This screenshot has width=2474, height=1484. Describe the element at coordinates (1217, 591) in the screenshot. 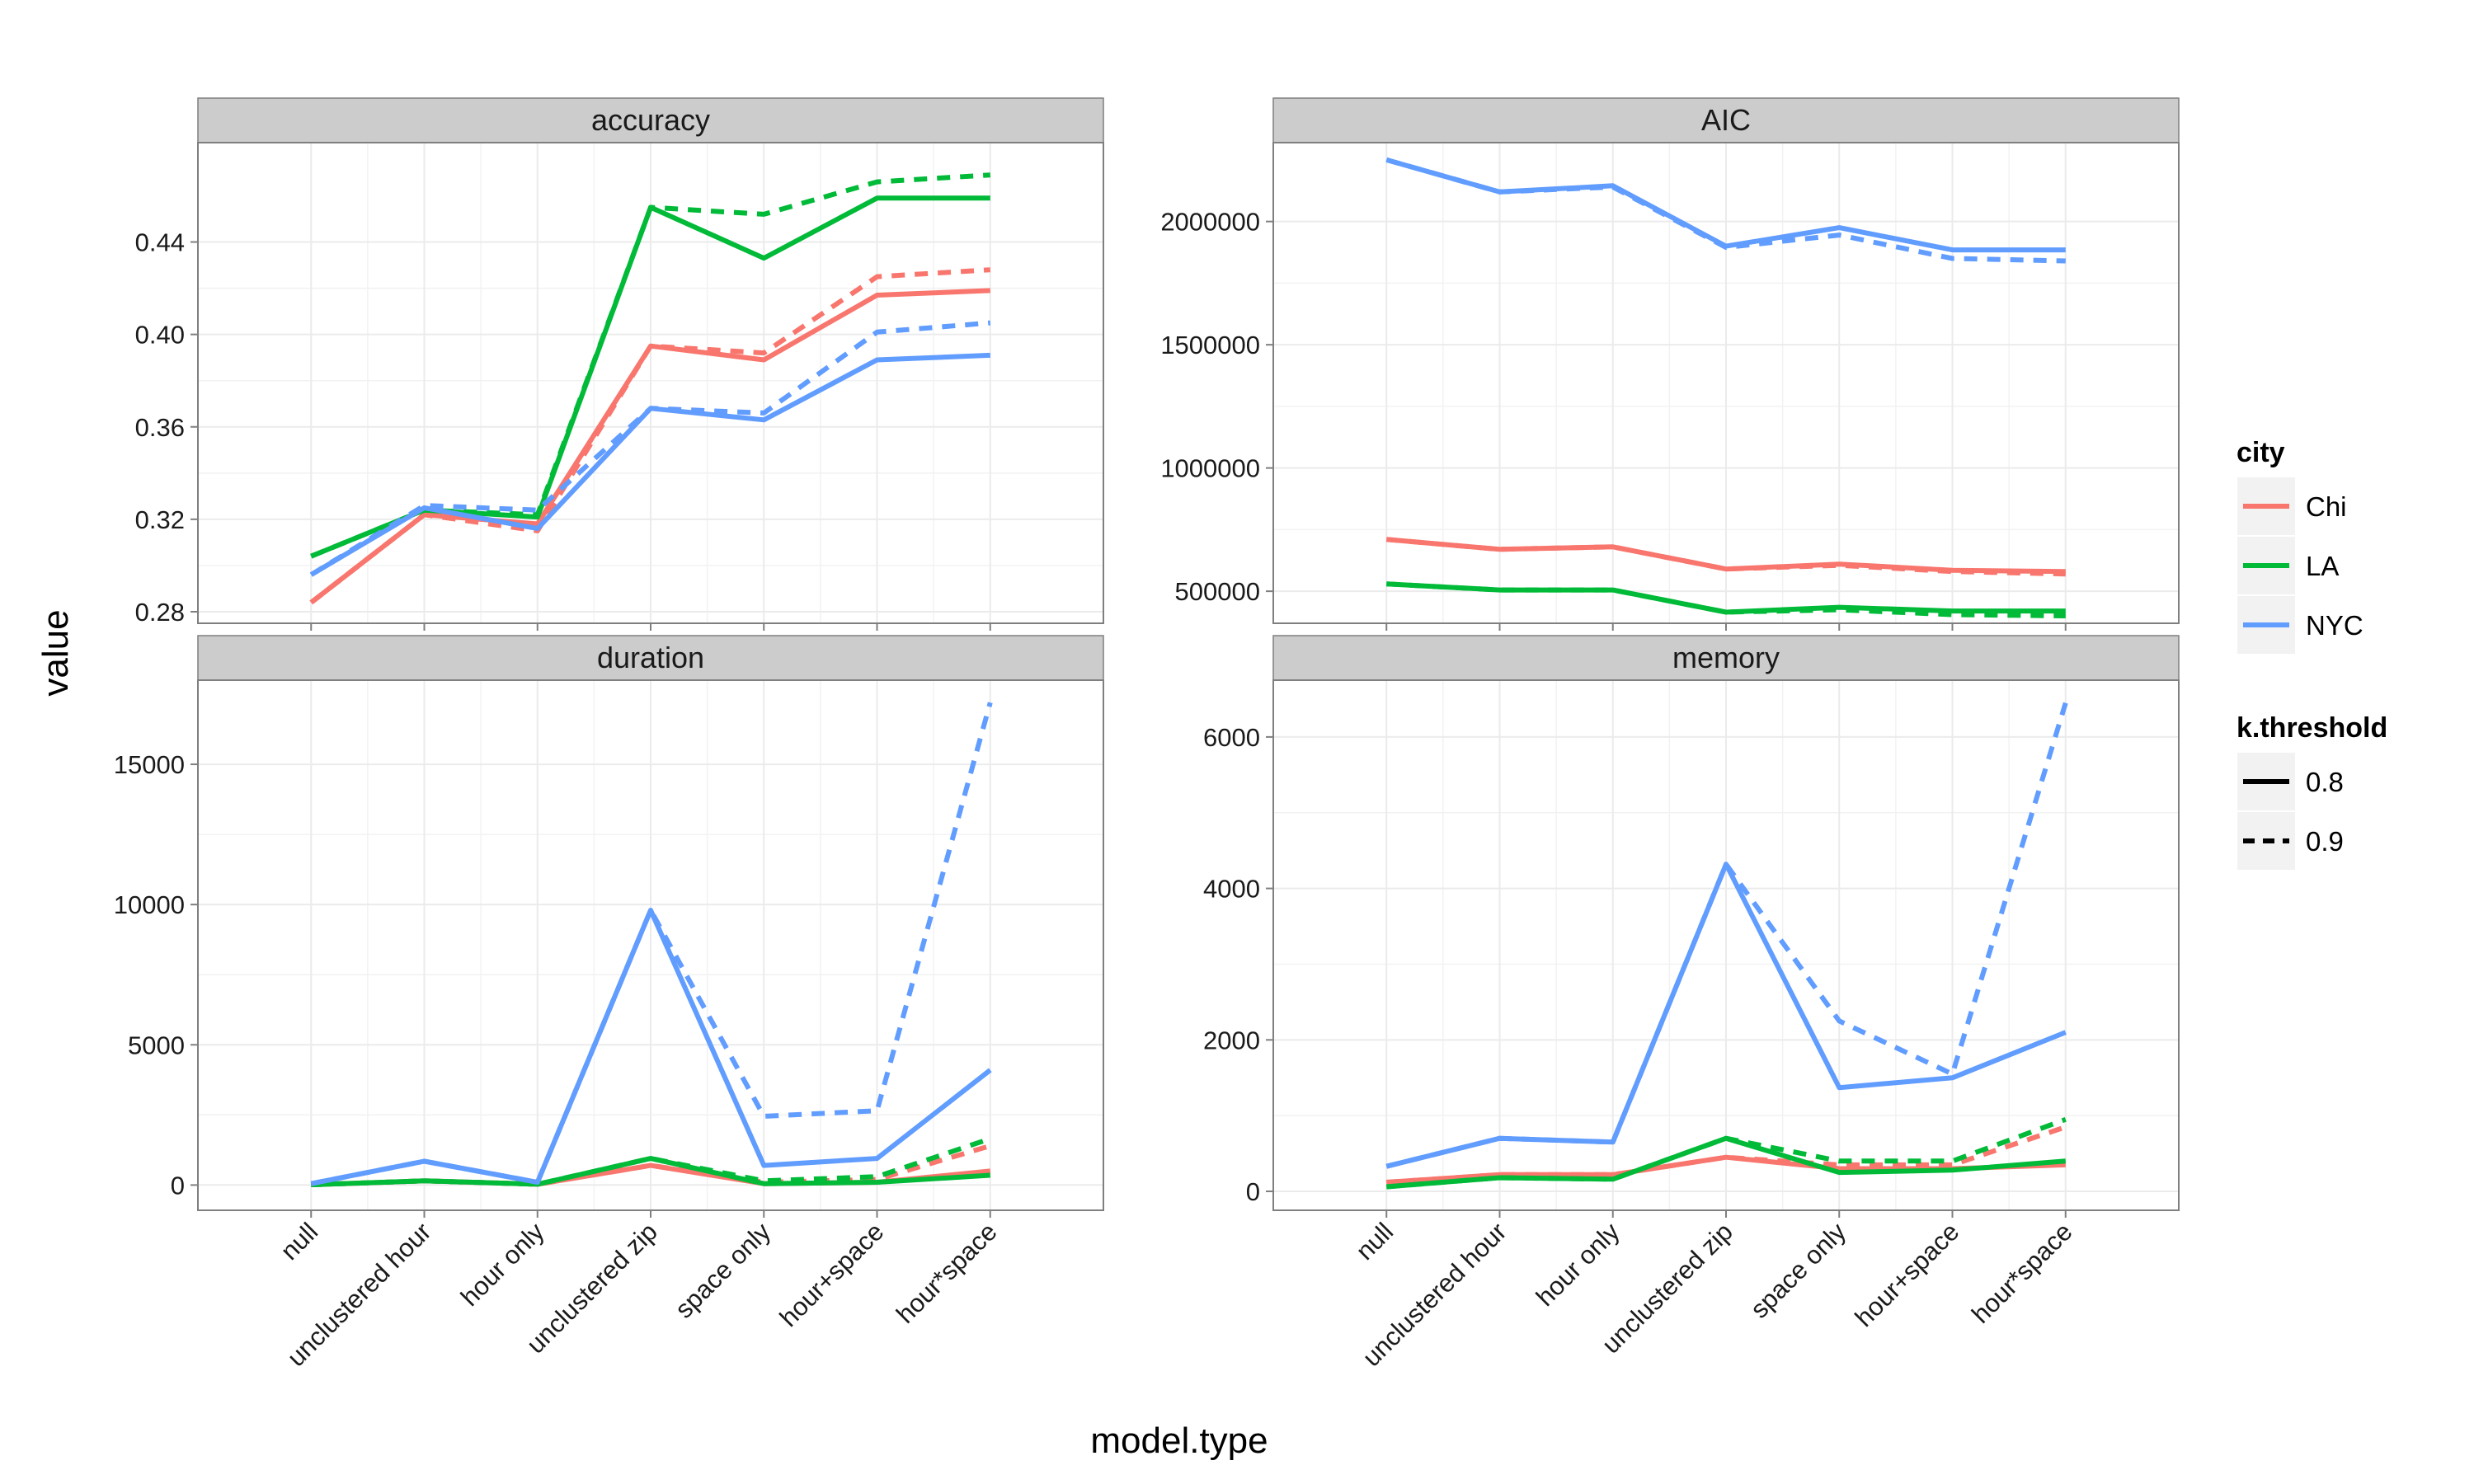

I see `y-tick-label: 500000` at that location.